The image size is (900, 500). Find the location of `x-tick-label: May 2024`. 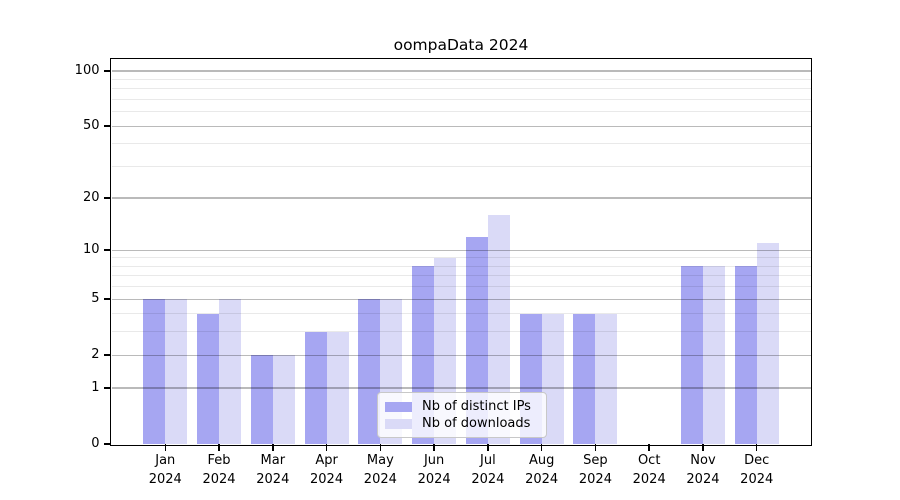

x-tick-label: May 2024 is located at coordinates (380, 470).